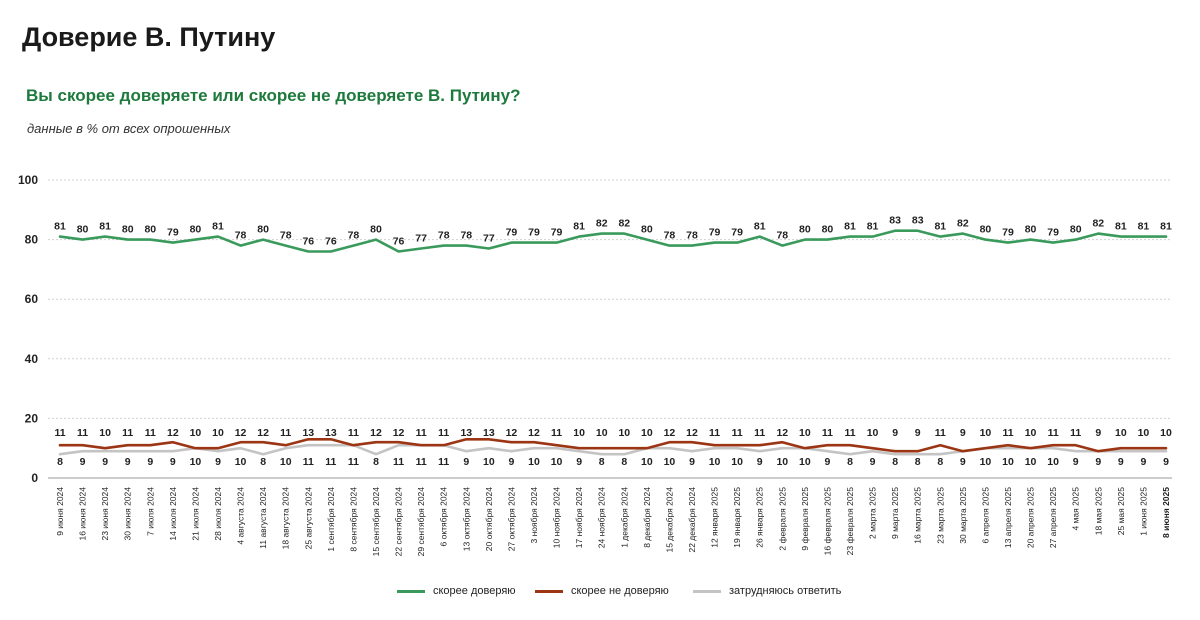 The height and width of the screenshot is (620, 1200). I want to click on legend-item-trust: скорее доверяю, so click(456, 591).